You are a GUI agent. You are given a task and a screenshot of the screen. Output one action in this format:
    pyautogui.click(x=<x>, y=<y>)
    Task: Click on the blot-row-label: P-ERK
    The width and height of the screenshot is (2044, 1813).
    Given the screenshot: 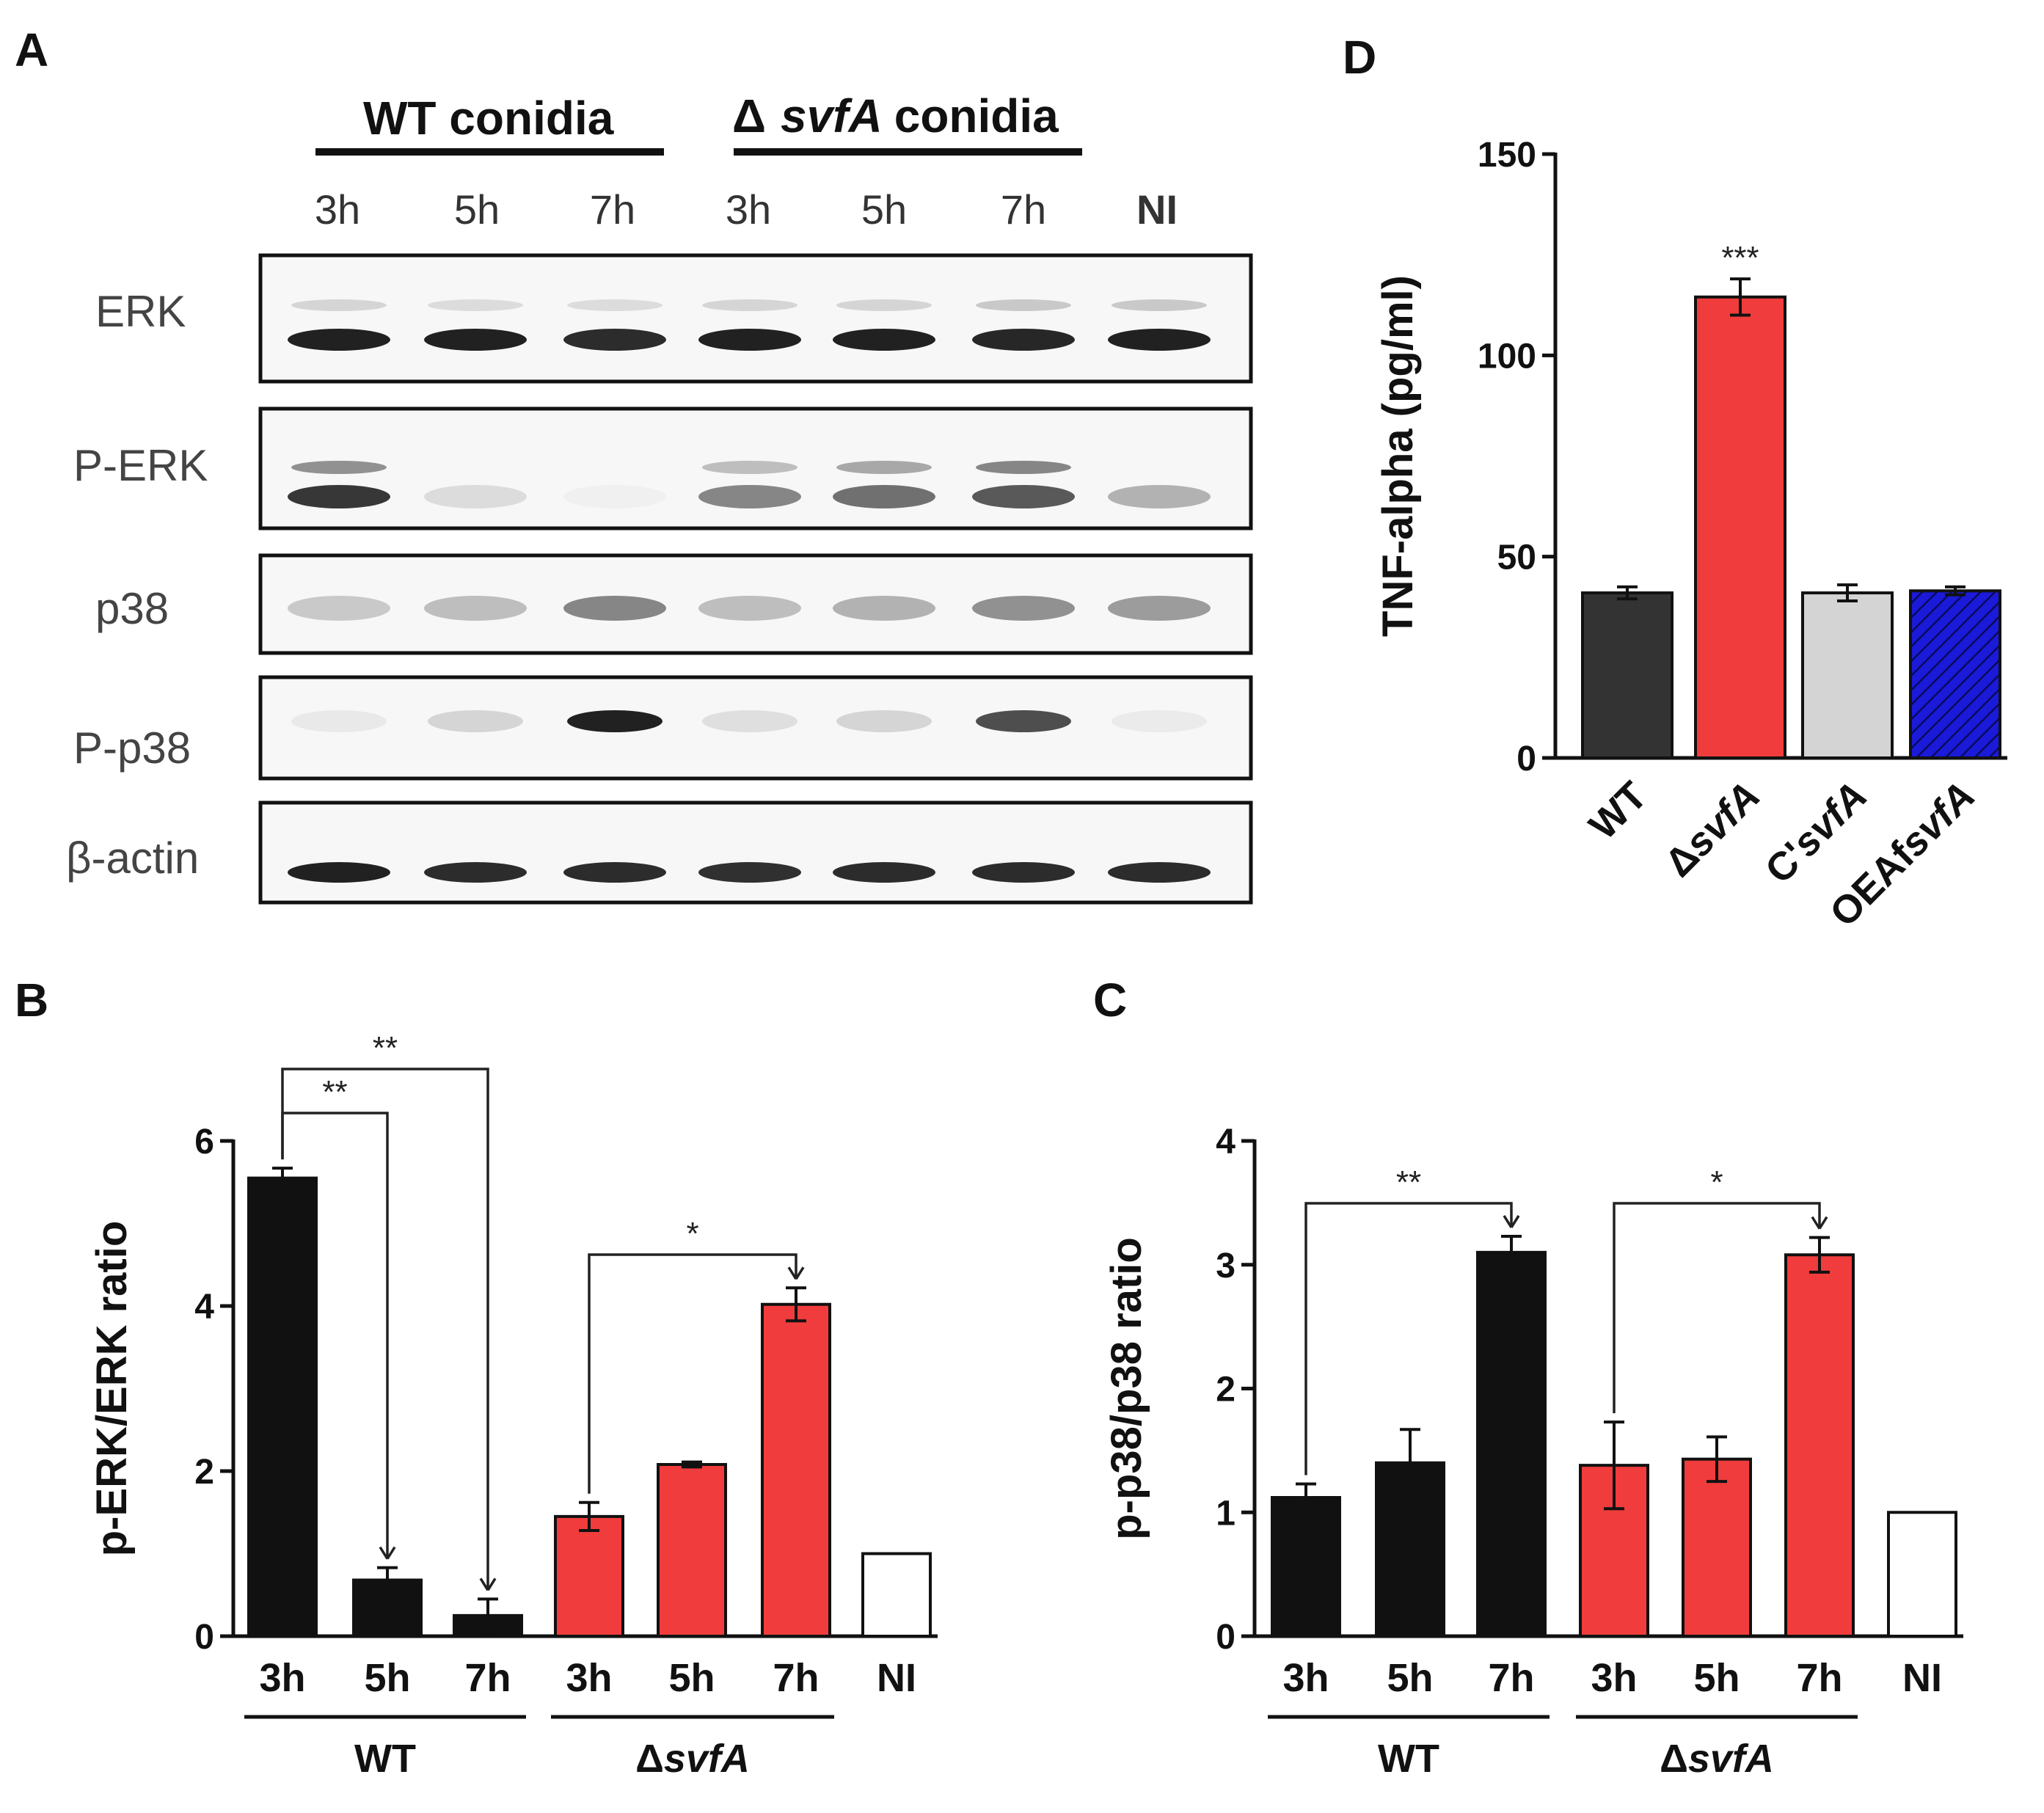 What is the action you would take?
    pyautogui.click(x=140, y=465)
    